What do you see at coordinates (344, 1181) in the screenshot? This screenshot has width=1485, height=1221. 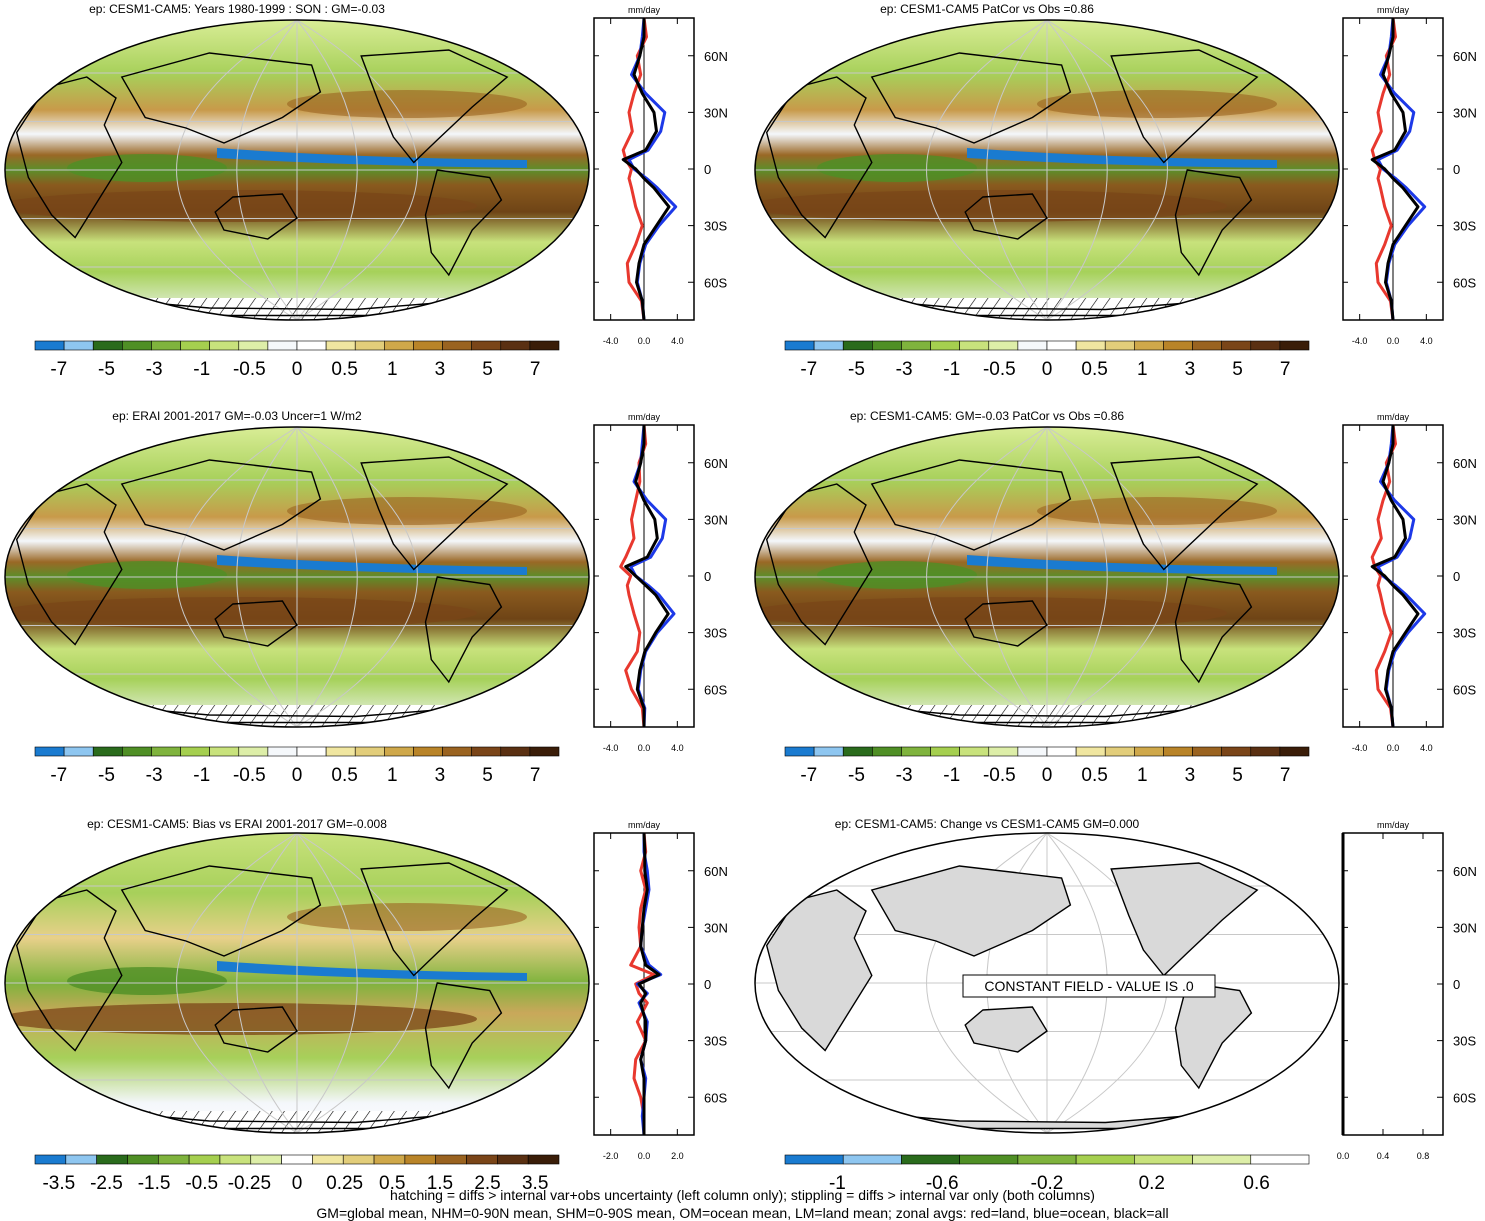 I see `colorbar-label-7: 0.25` at bounding box center [344, 1181].